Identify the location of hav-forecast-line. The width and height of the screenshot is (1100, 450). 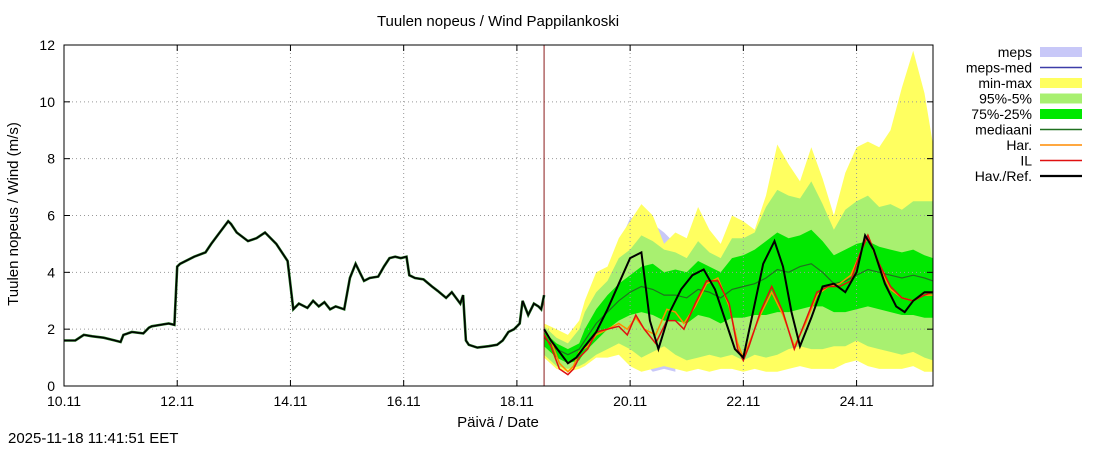
(738, 298).